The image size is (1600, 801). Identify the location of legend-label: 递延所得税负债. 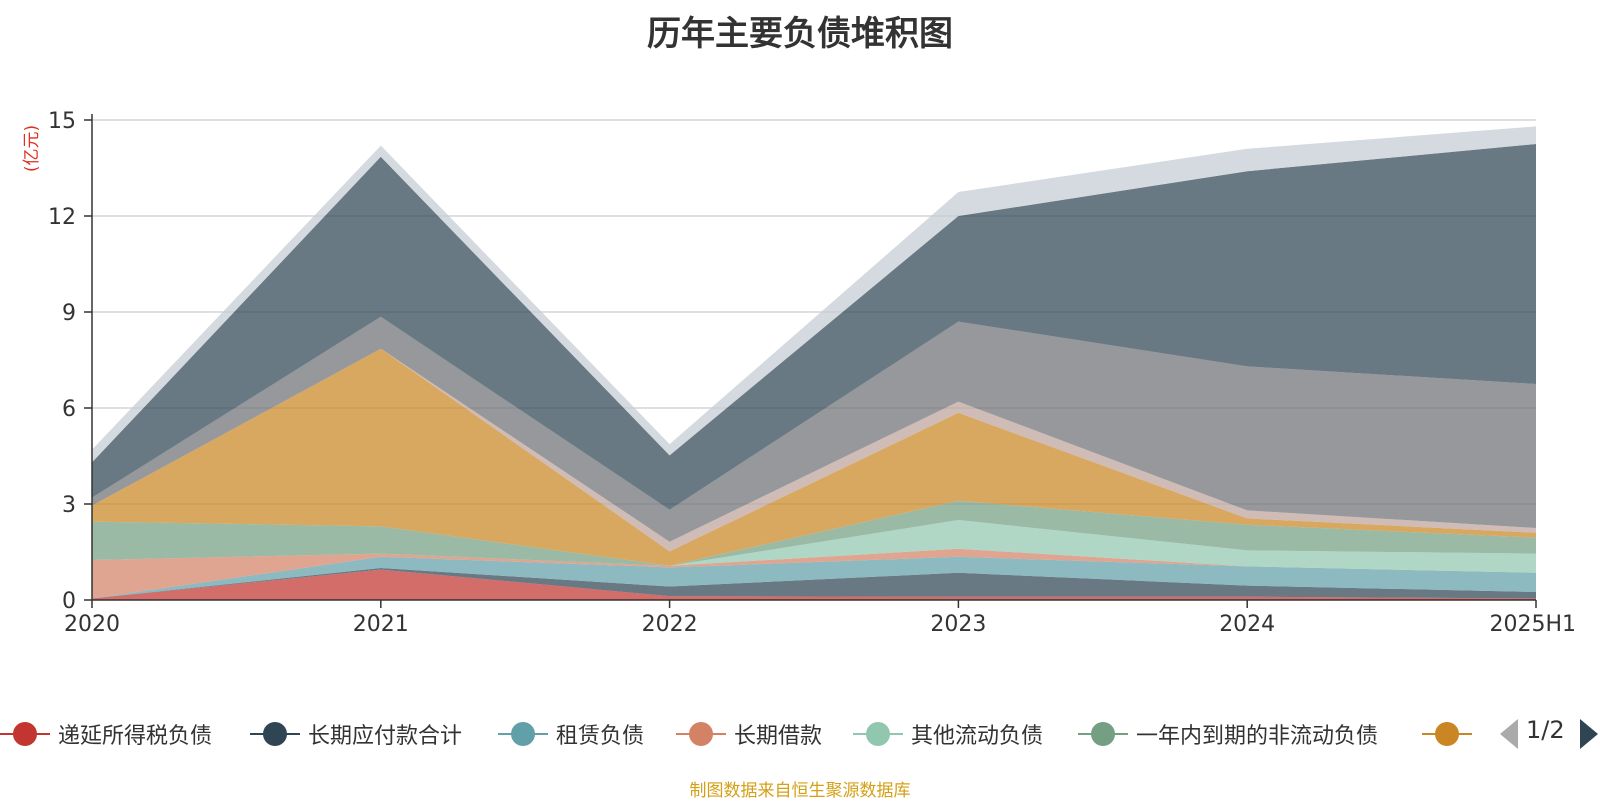
(135, 736).